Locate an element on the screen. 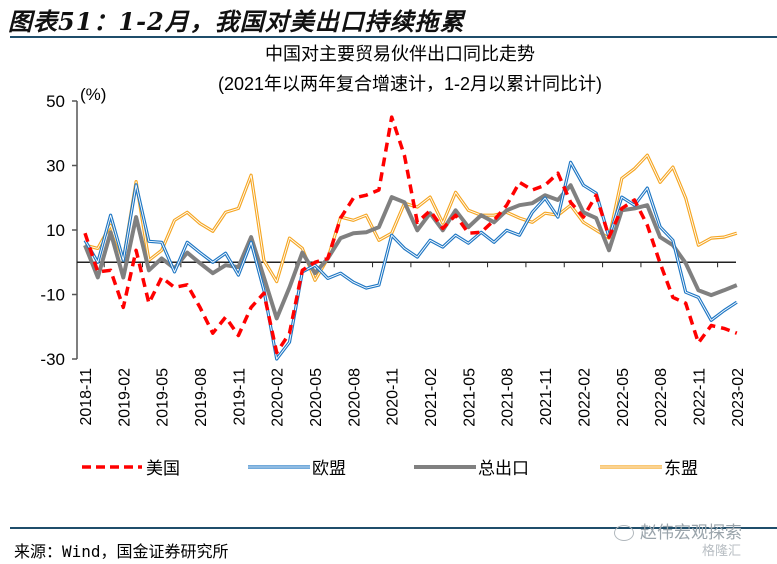 The height and width of the screenshot is (564, 777). watermark-secondary: 格隆汇 is located at coordinates (722, 551).